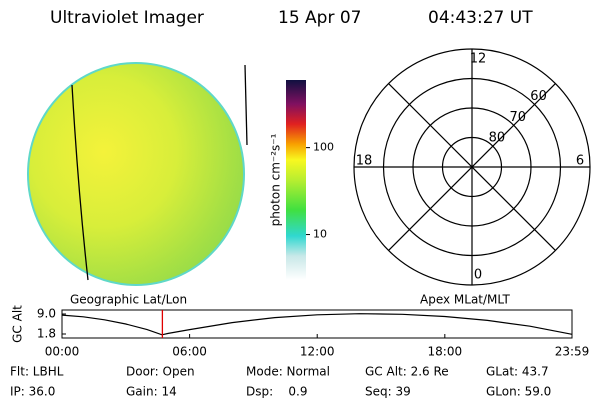  What do you see at coordinates (276, 179) in the screenshot?
I see `colorbar-label: photon cm⁻²s⁻¹` at bounding box center [276, 179].